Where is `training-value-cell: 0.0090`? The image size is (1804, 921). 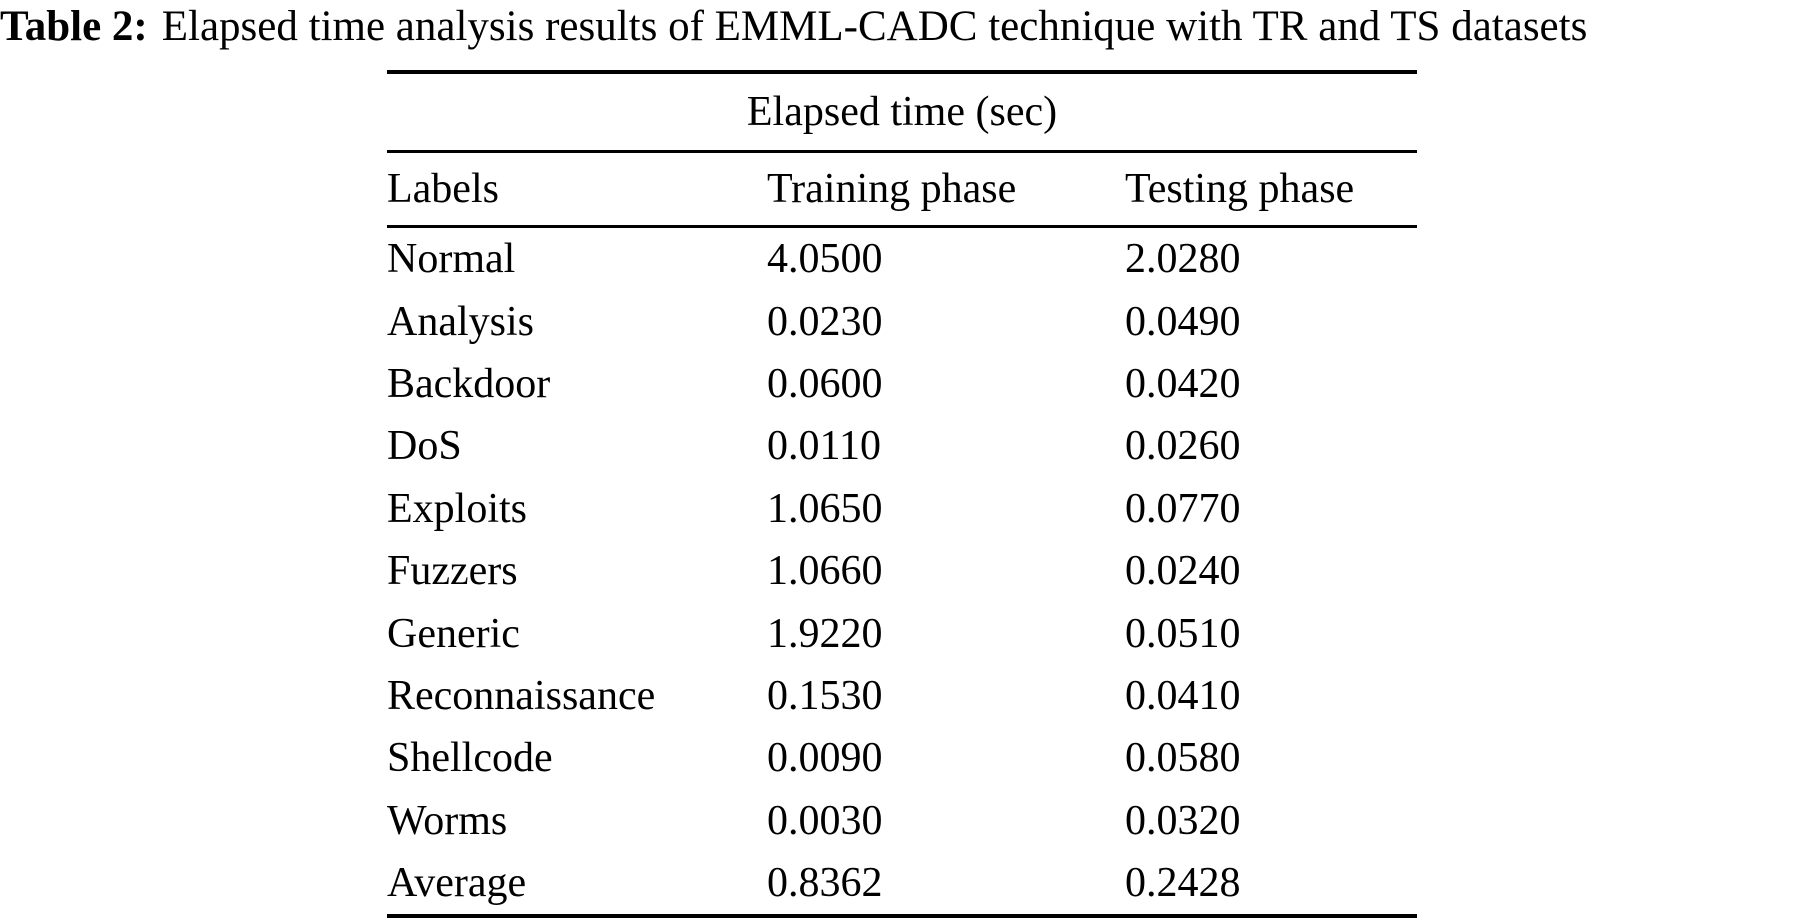 training-value-cell: 0.0090 is located at coordinates (825, 758).